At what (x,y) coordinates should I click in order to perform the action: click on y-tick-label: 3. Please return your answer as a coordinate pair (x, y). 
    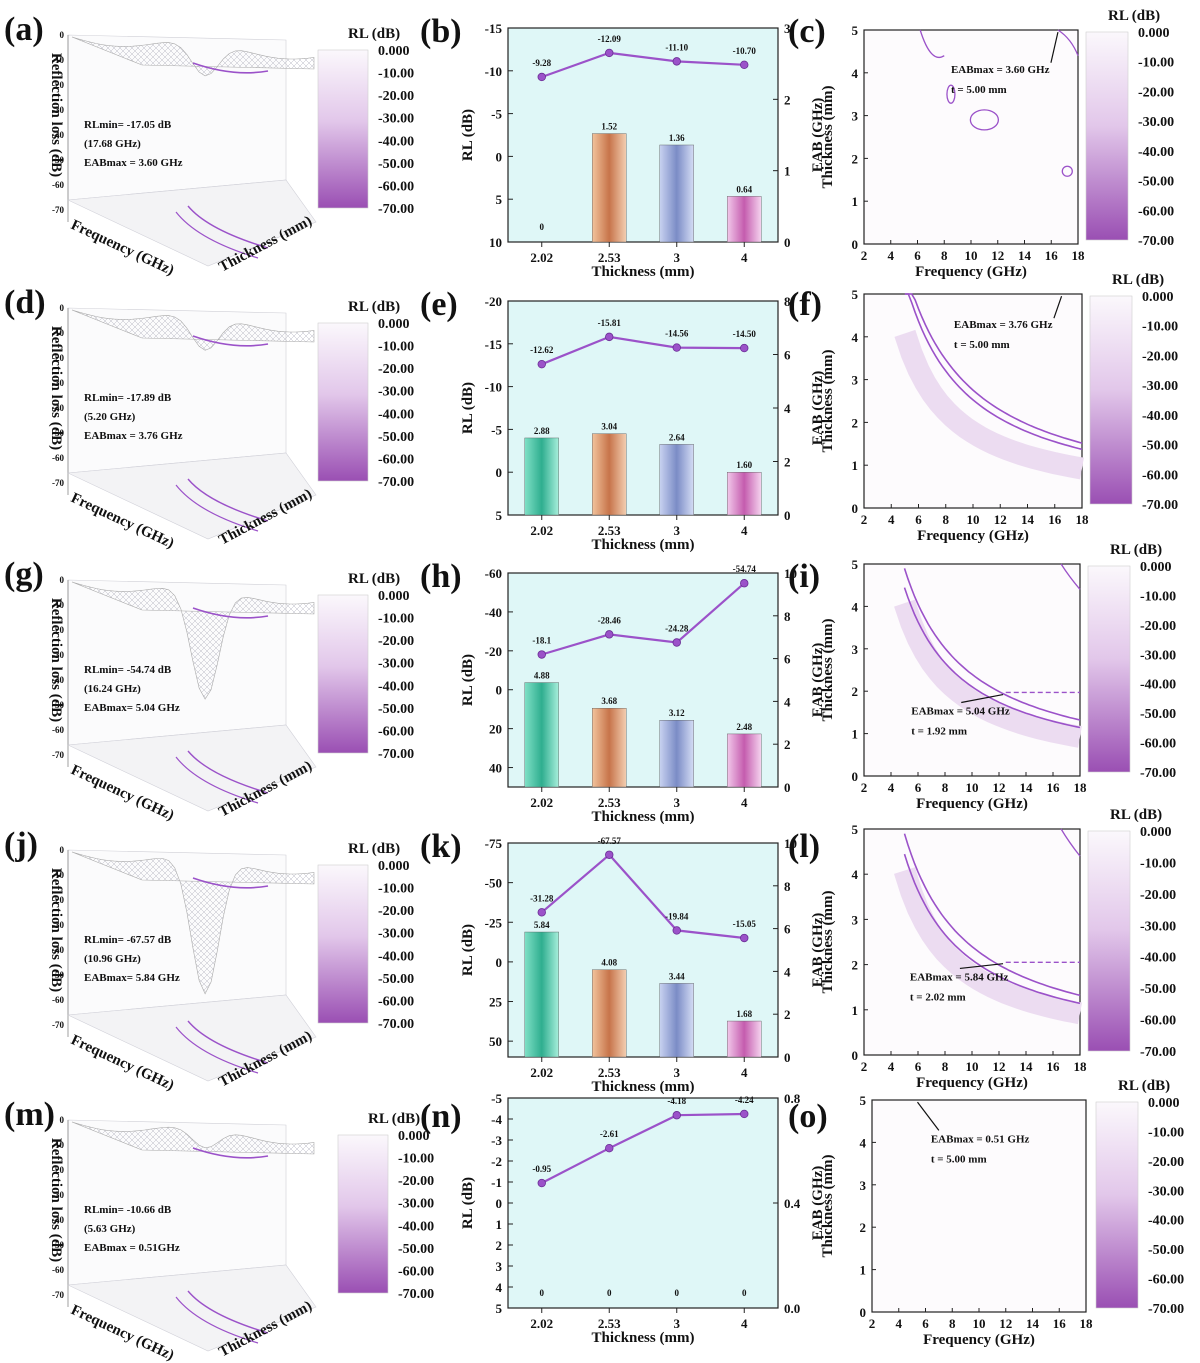
    Looking at the image, I should click on (855, 649).